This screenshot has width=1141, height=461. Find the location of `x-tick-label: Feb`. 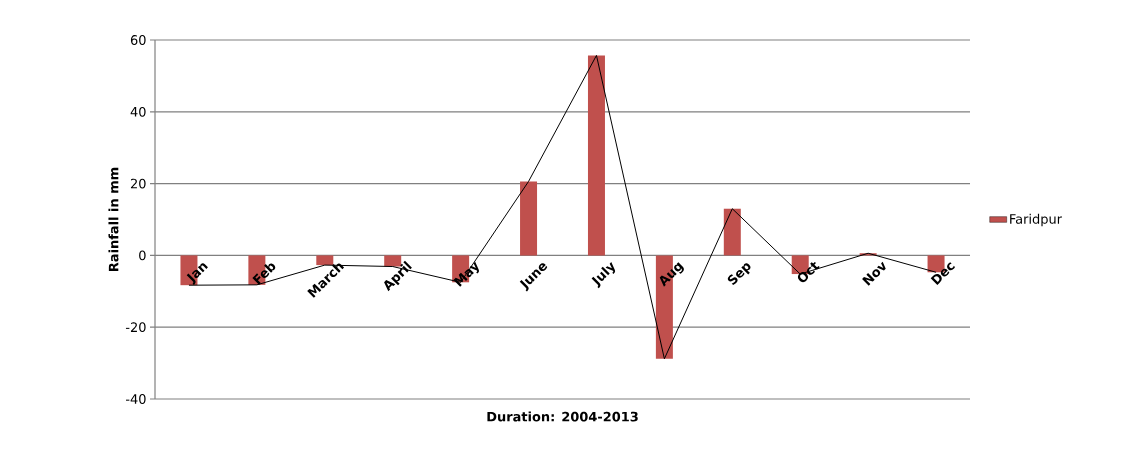

x-tick-label: Feb is located at coordinates (264, 274).